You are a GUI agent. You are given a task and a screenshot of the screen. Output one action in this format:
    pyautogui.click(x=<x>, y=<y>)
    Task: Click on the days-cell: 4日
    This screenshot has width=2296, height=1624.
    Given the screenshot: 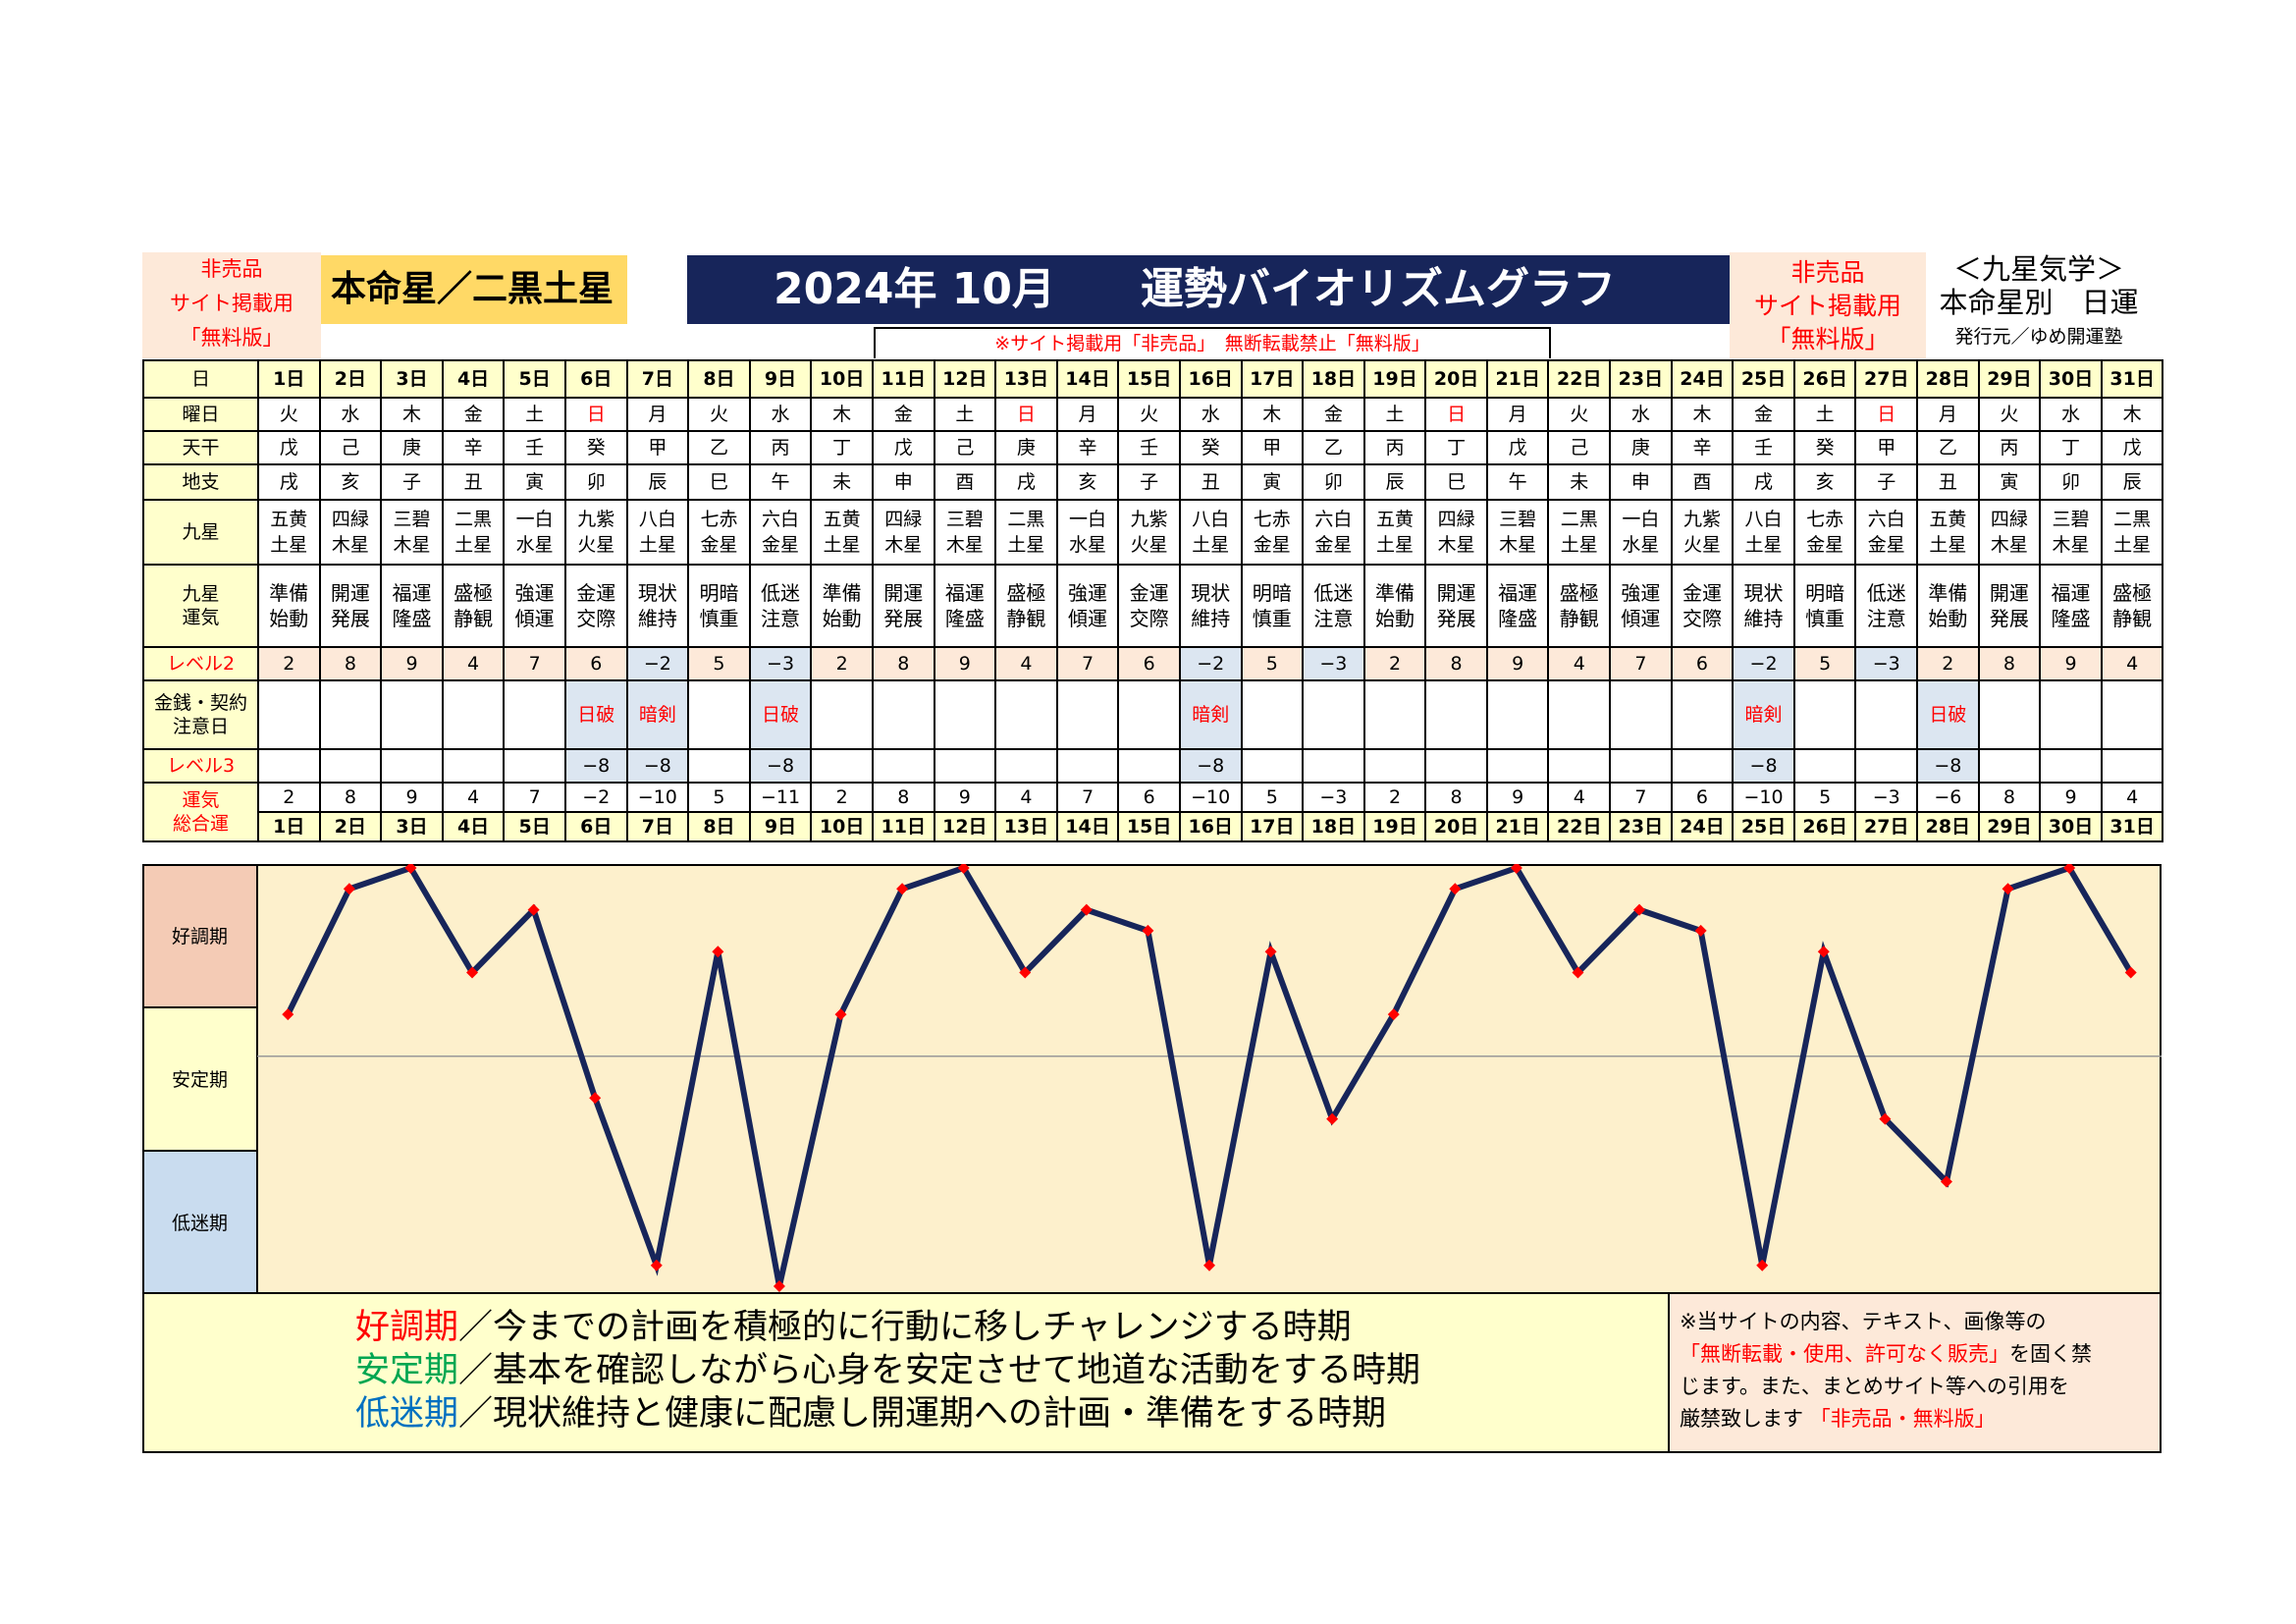 What is the action you would take?
    pyautogui.click(x=473, y=379)
    